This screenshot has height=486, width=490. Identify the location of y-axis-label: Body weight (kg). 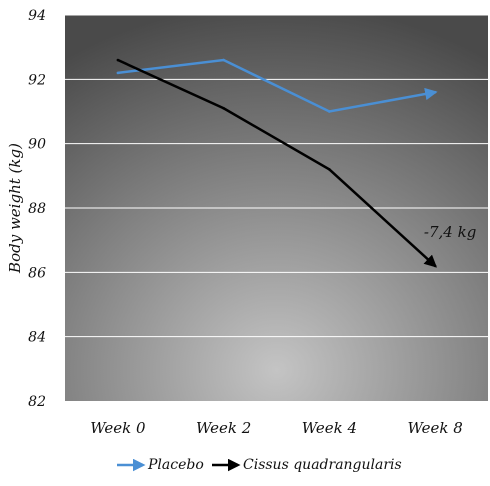
(15, 208).